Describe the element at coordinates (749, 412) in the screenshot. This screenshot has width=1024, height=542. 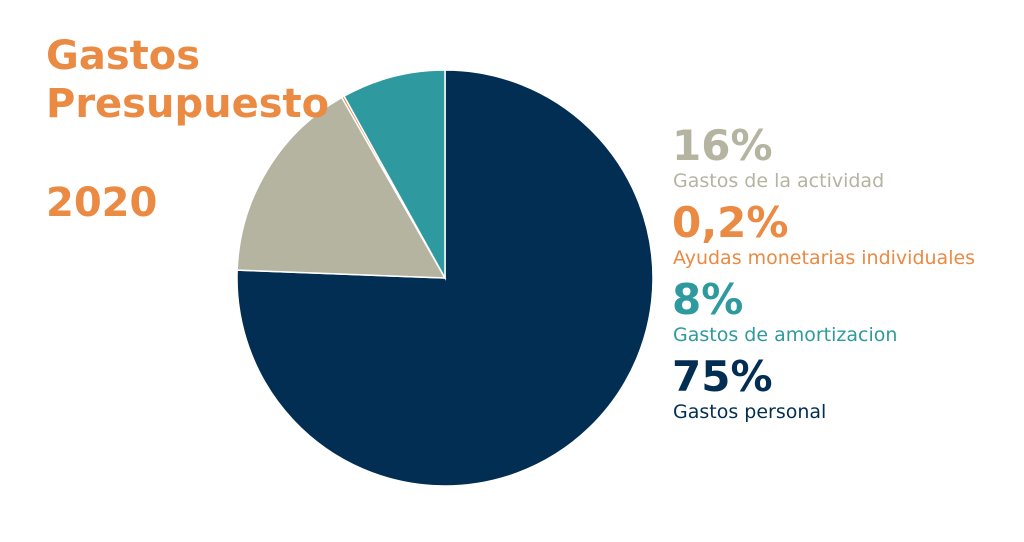
I see `legend-label: Gastos personal` at that location.